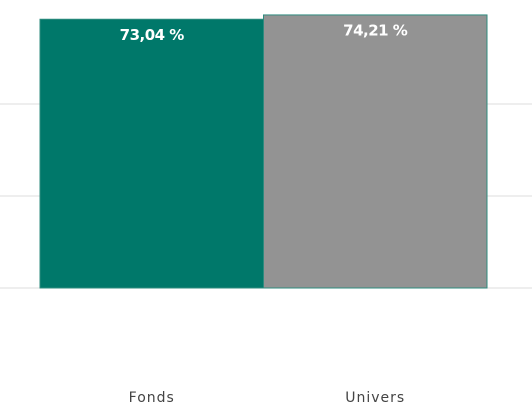  Describe the element at coordinates (152, 35) in the screenshot. I see `value-label: 73,04 %` at that location.